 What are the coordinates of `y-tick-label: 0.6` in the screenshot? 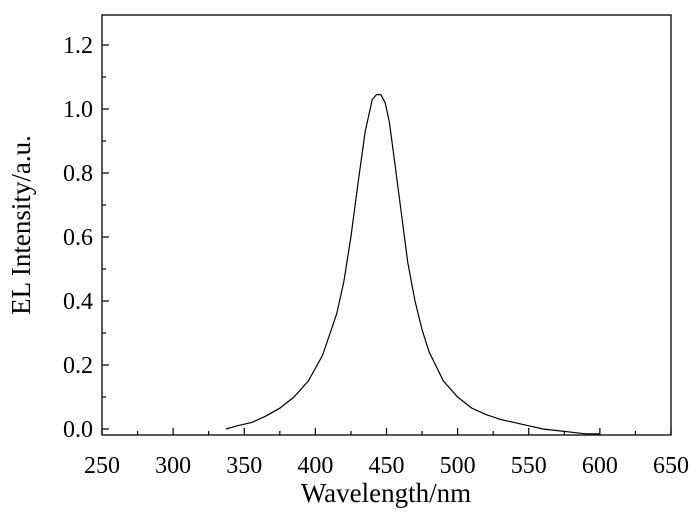 It's located at (78, 238).